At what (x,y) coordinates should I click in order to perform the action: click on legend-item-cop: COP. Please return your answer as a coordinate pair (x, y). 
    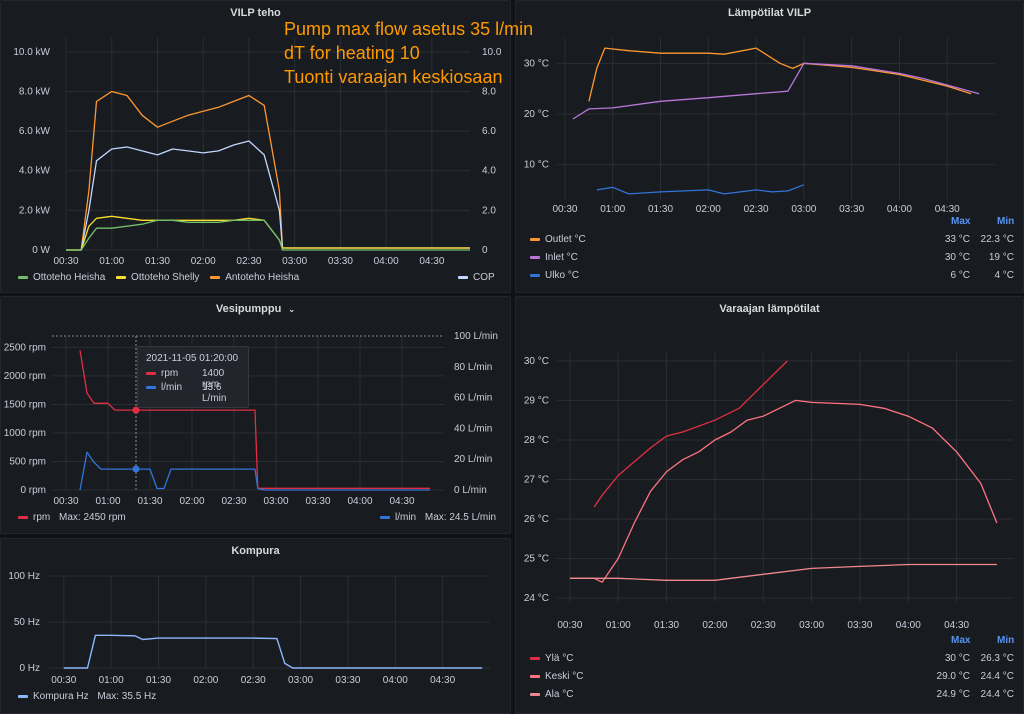
    Looking at the image, I should click on (476, 277).